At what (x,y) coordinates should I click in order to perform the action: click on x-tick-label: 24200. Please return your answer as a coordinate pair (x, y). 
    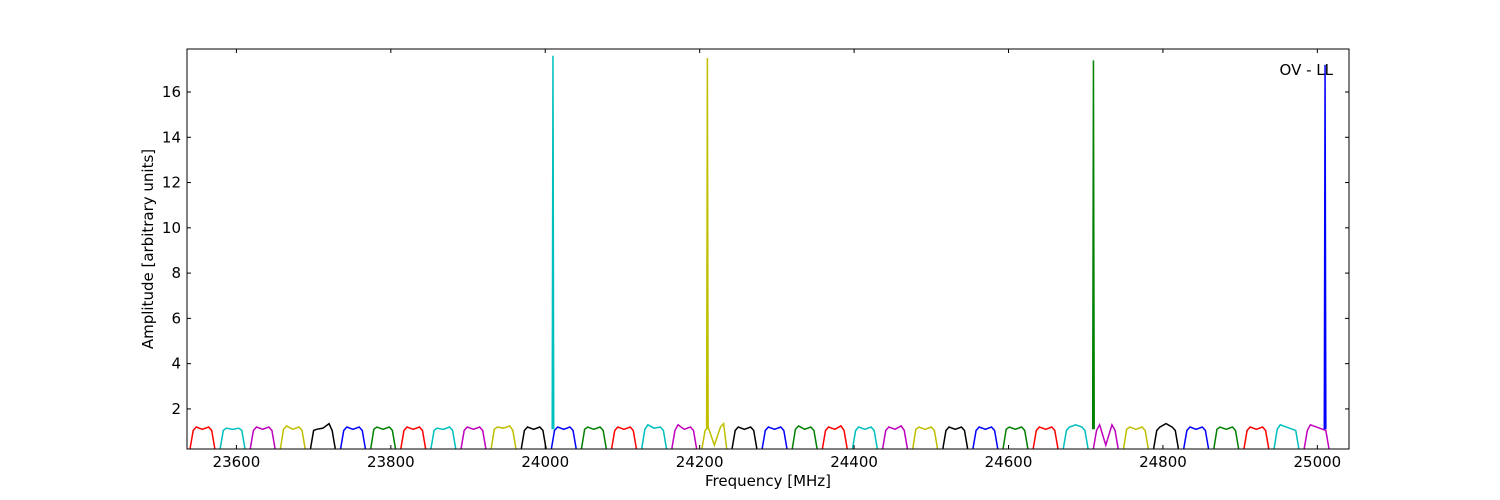
    Looking at the image, I should click on (700, 462).